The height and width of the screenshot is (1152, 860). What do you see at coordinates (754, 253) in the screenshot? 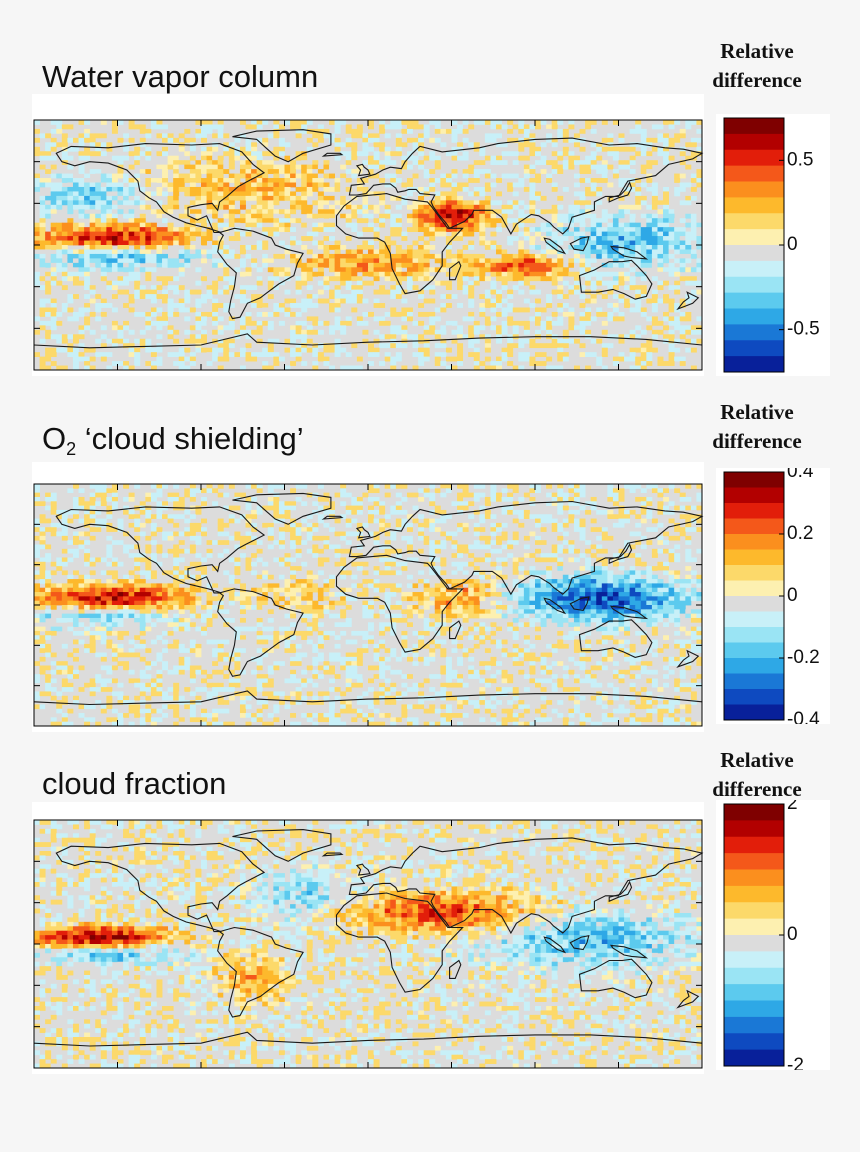
I see `colorbar-step` at bounding box center [754, 253].